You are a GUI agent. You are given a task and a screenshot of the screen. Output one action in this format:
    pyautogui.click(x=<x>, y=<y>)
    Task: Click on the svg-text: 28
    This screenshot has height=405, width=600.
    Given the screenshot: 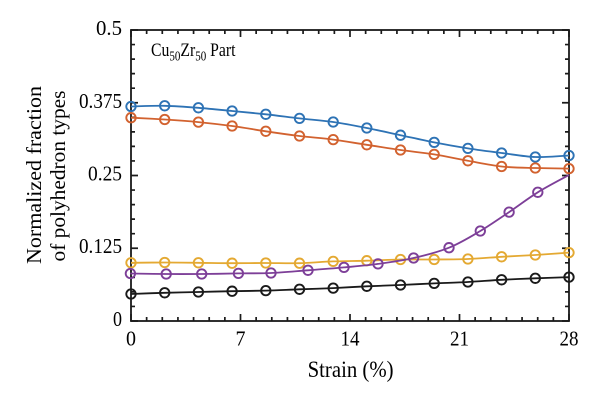 What is the action you would take?
    pyautogui.click(x=569, y=339)
    